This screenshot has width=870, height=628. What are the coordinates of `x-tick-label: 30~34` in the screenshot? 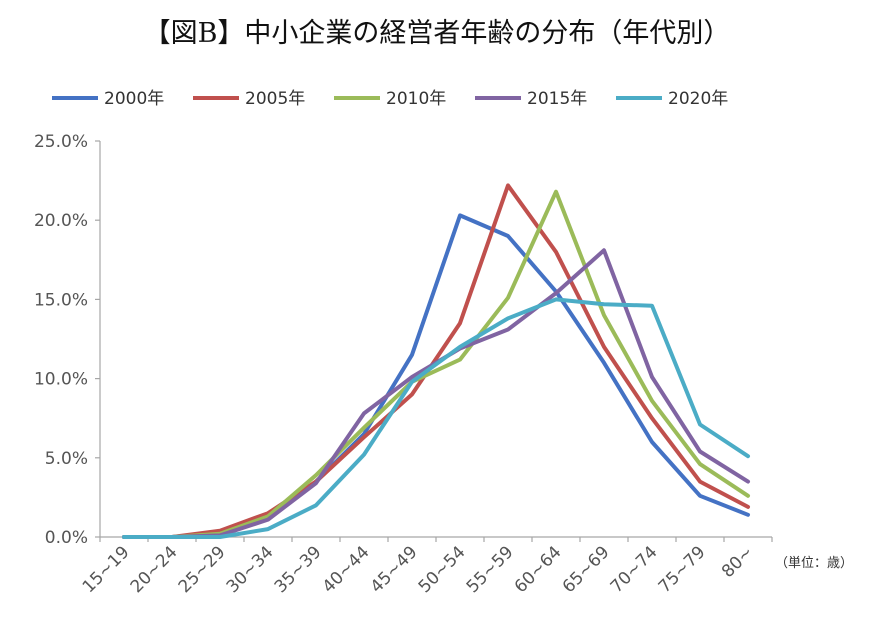 It's located at (250, 569).